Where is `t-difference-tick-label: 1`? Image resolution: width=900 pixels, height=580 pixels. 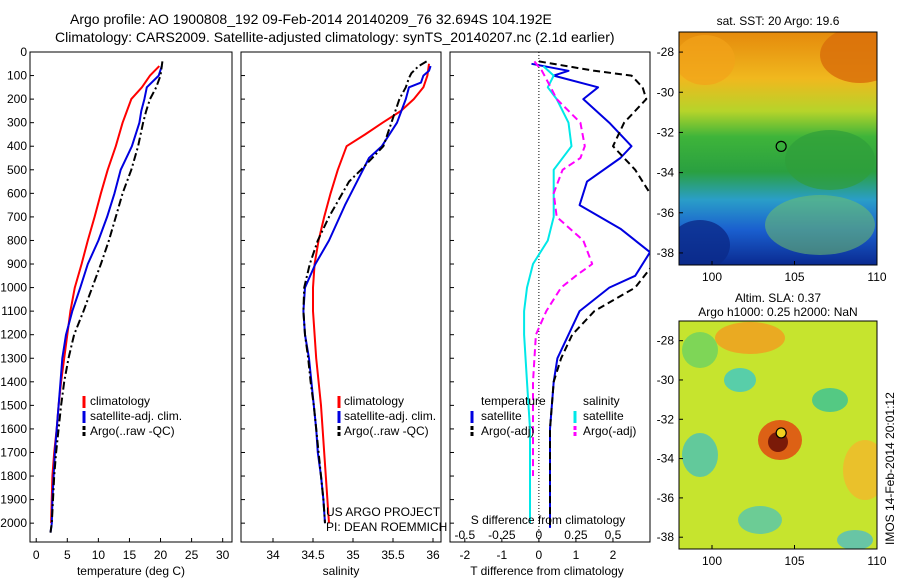
t-difference-tick-label: 1 is located at coordinates (576, 555).